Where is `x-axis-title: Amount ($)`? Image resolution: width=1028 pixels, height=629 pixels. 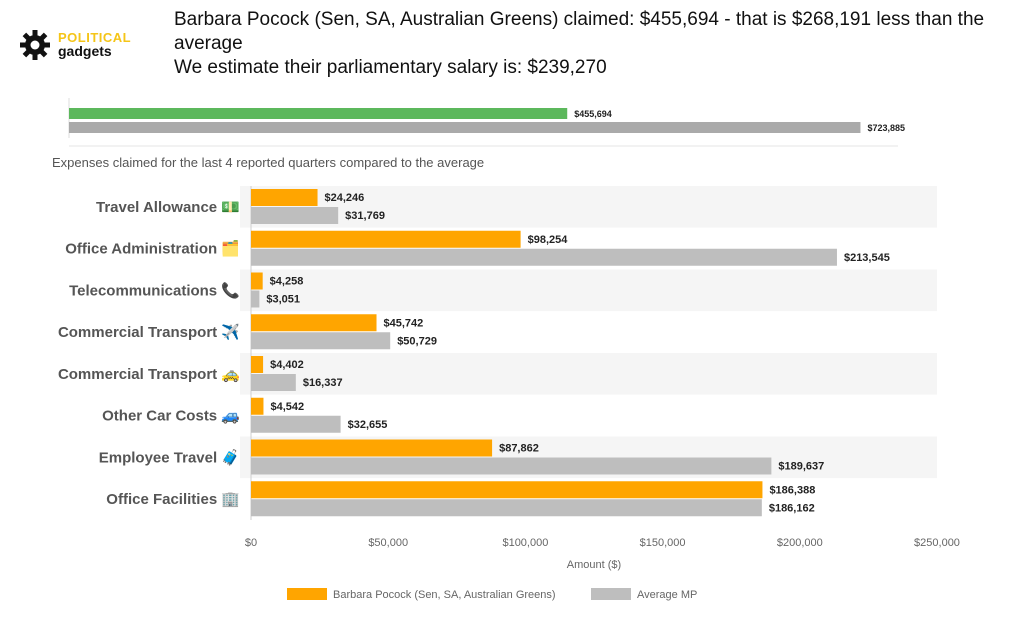 x-axis-title: Amount ($) is located at coordinates (594, 565).